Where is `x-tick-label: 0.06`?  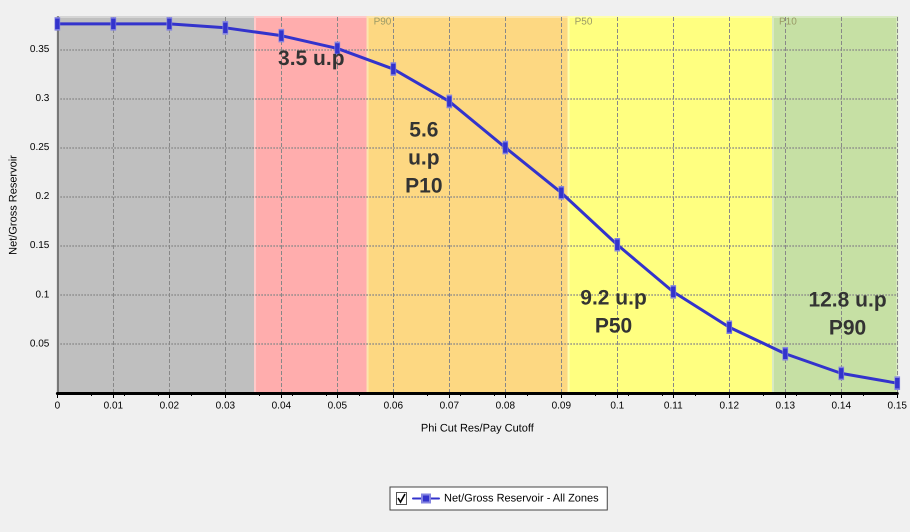
x-tick-label: 0.06 is located at coordinates (394, 406).